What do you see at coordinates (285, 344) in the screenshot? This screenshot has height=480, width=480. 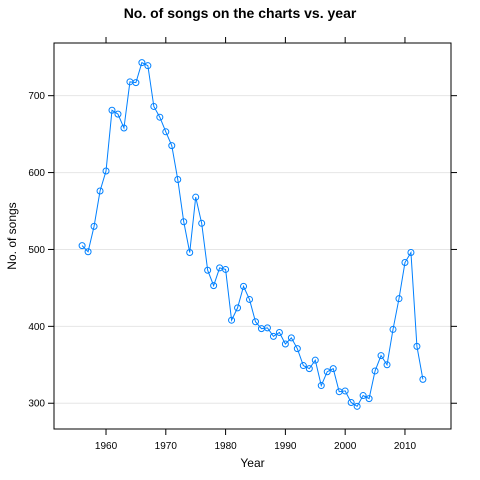 I see `data-point-1990` at bounding box center [285, 344].